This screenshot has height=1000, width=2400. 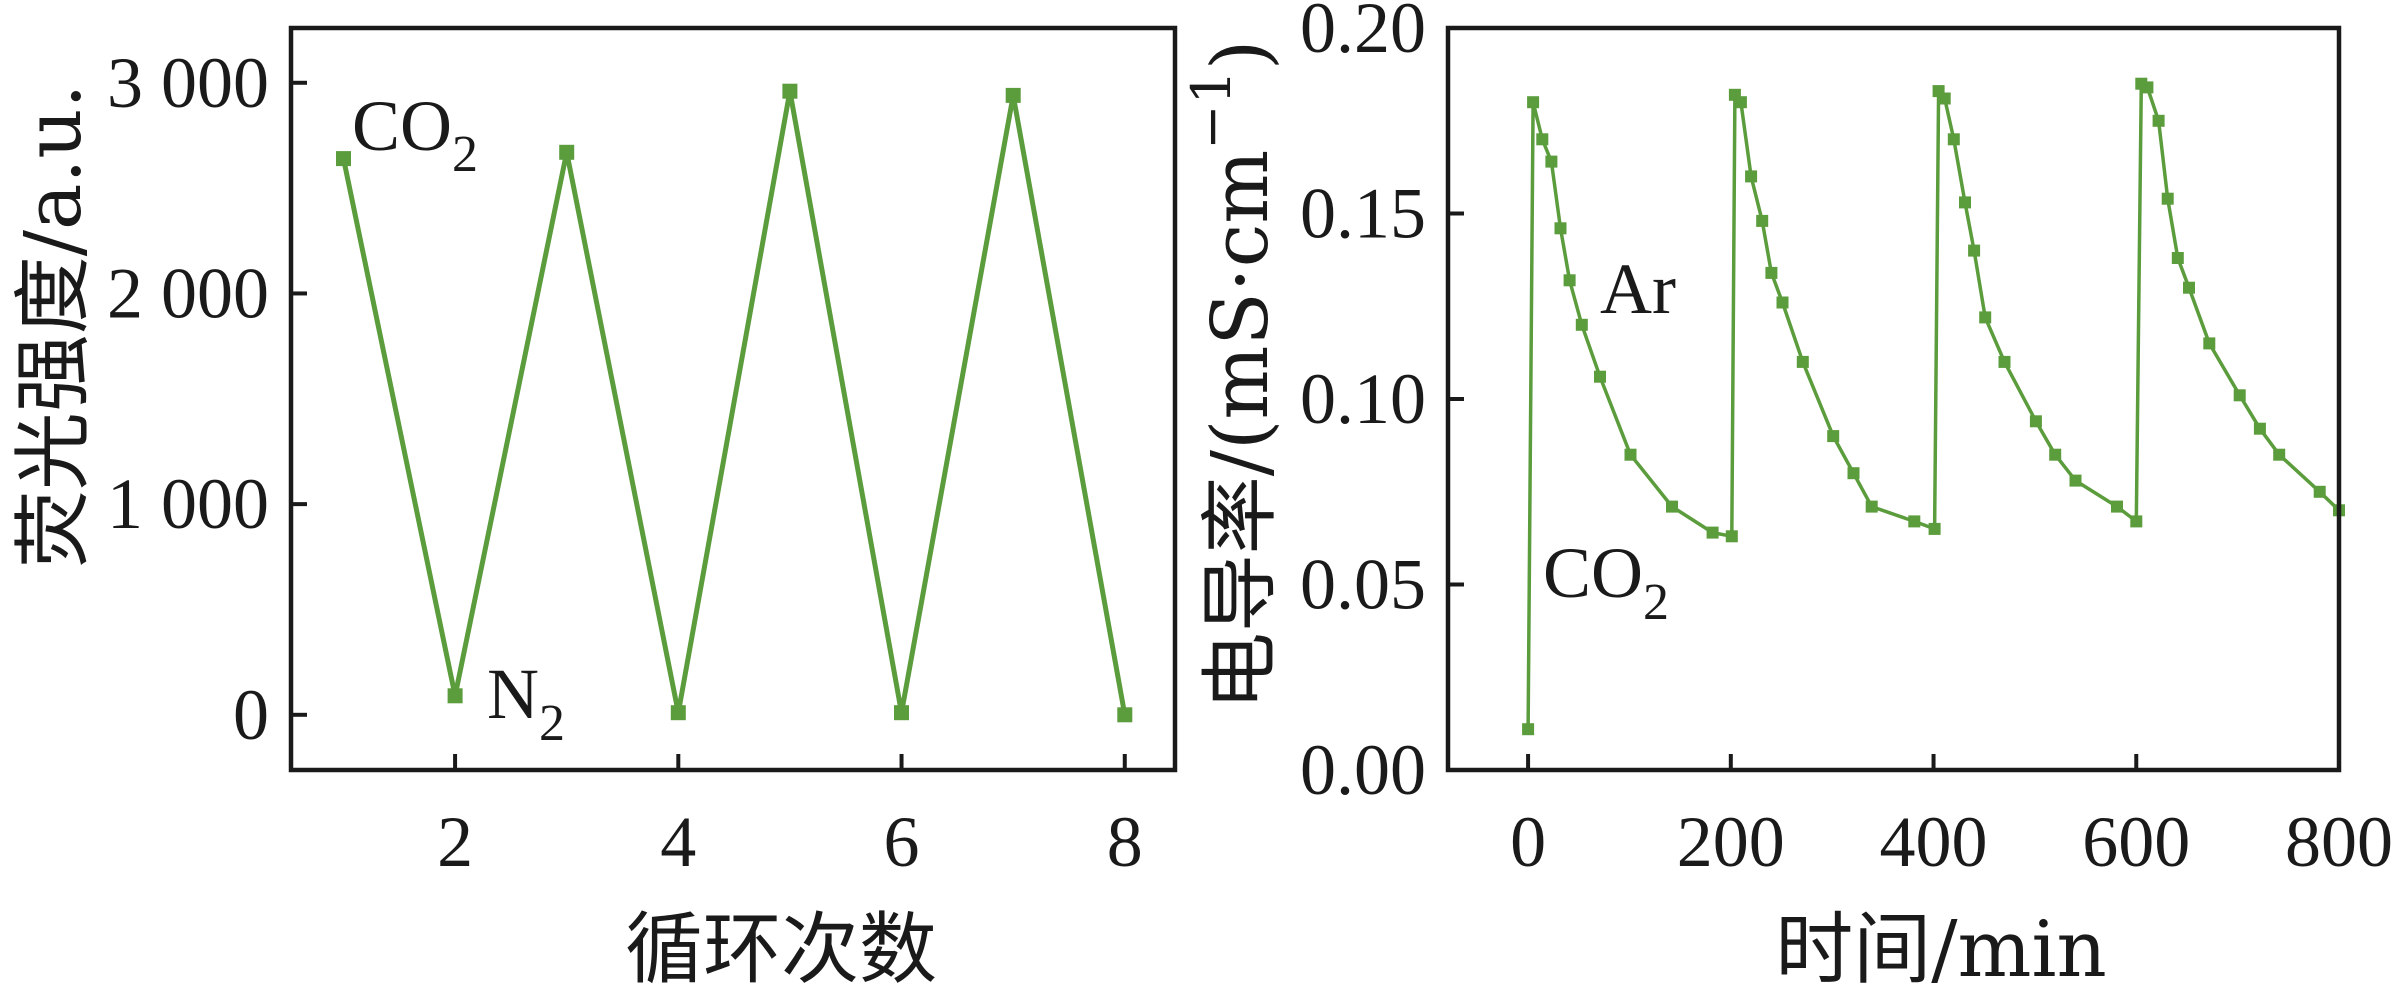 What do you see at coordinates (1125, 842) in the screenshot?
I see `x-tick-label: 8` at bounding box center [1125, 842].